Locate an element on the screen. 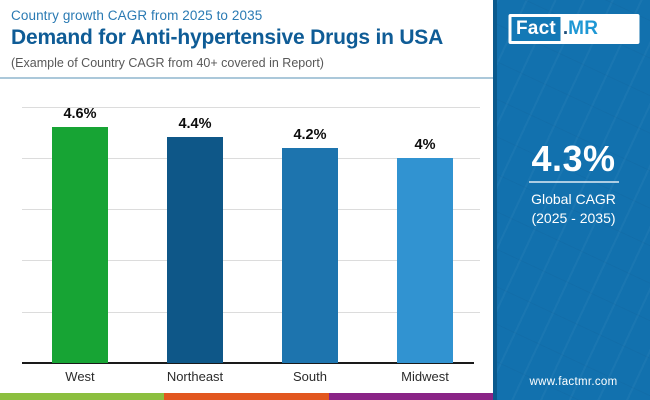  website-url: www.factmr.com is located at coordinates (573, 382).